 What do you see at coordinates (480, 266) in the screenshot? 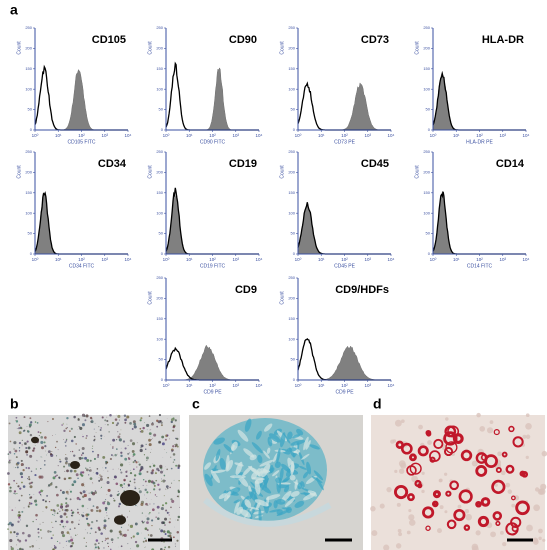
I see `x-axis-label: CD14 FITC` at bounding box center [480, 266].